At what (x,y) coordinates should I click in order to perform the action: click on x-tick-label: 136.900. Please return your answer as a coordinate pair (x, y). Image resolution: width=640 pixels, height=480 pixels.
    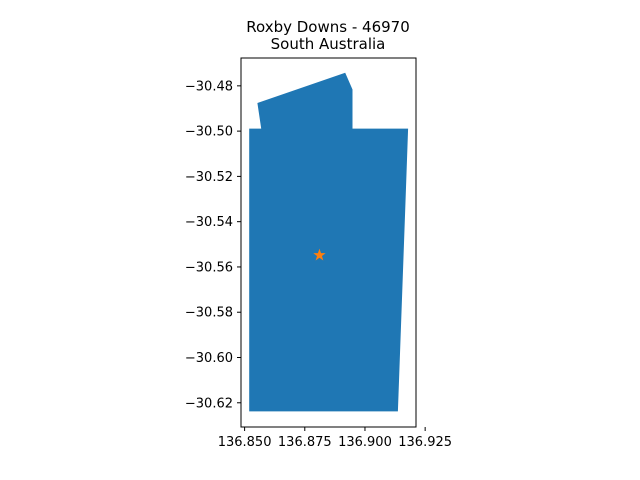
    Looking at the image, I should click on (365, 442).